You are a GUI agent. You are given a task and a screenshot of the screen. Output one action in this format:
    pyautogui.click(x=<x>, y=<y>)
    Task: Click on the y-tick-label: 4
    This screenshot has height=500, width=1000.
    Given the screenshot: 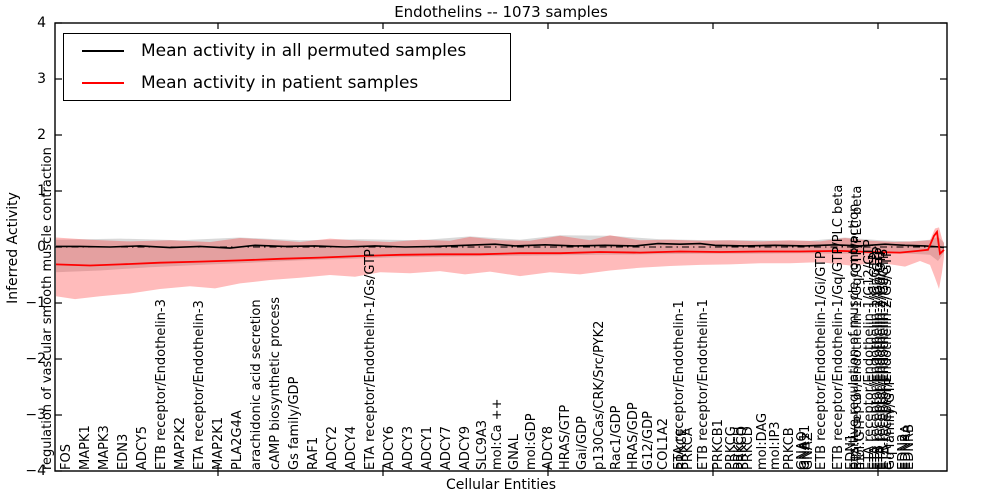 What is the action you would take?
    pyautogui.click(x=41, y=23)
    